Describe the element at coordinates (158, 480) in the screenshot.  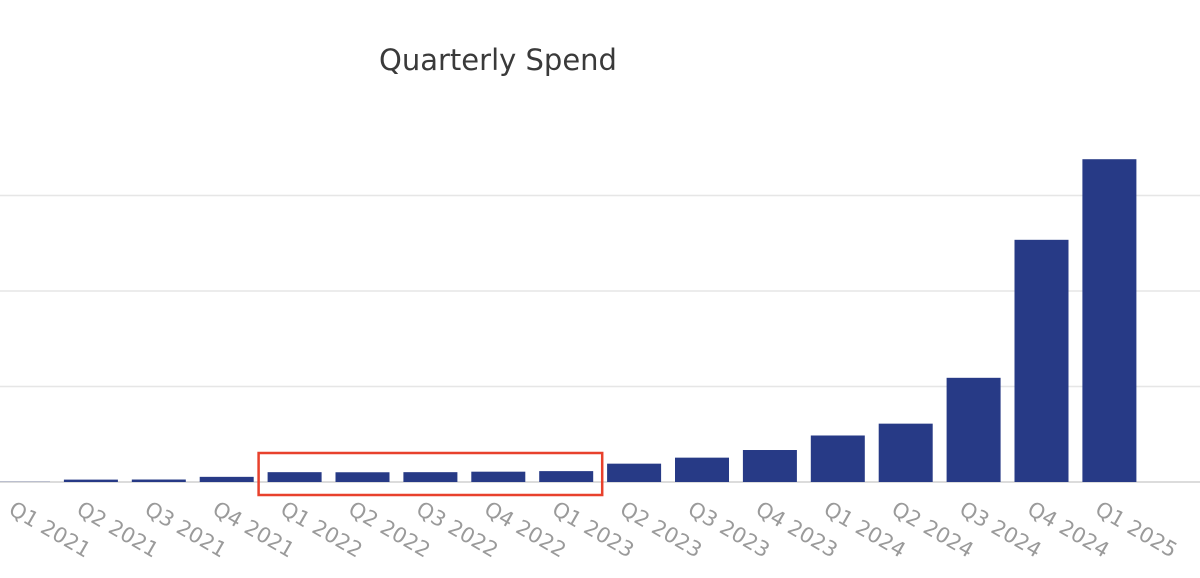
I see `bar-q3-2021` at that location.